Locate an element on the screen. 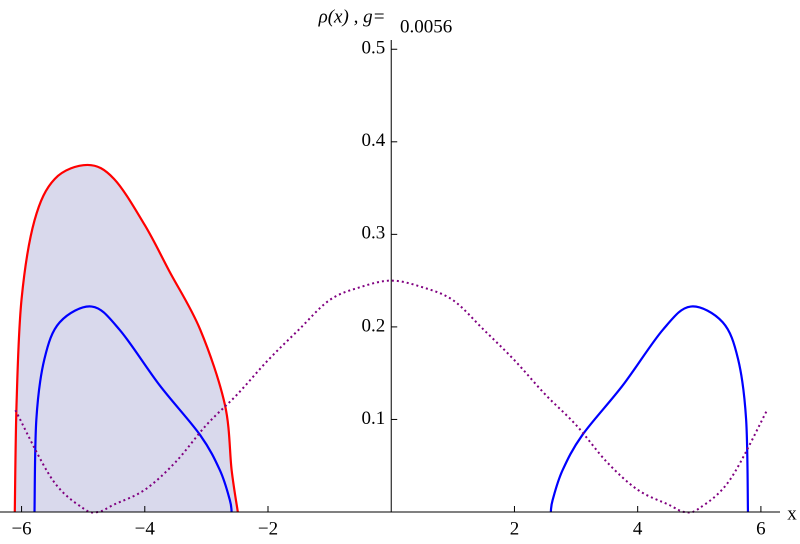 This screenshot has height=544, width=800. y-tick-label: 0.5 is located at coordinates (373, 48).